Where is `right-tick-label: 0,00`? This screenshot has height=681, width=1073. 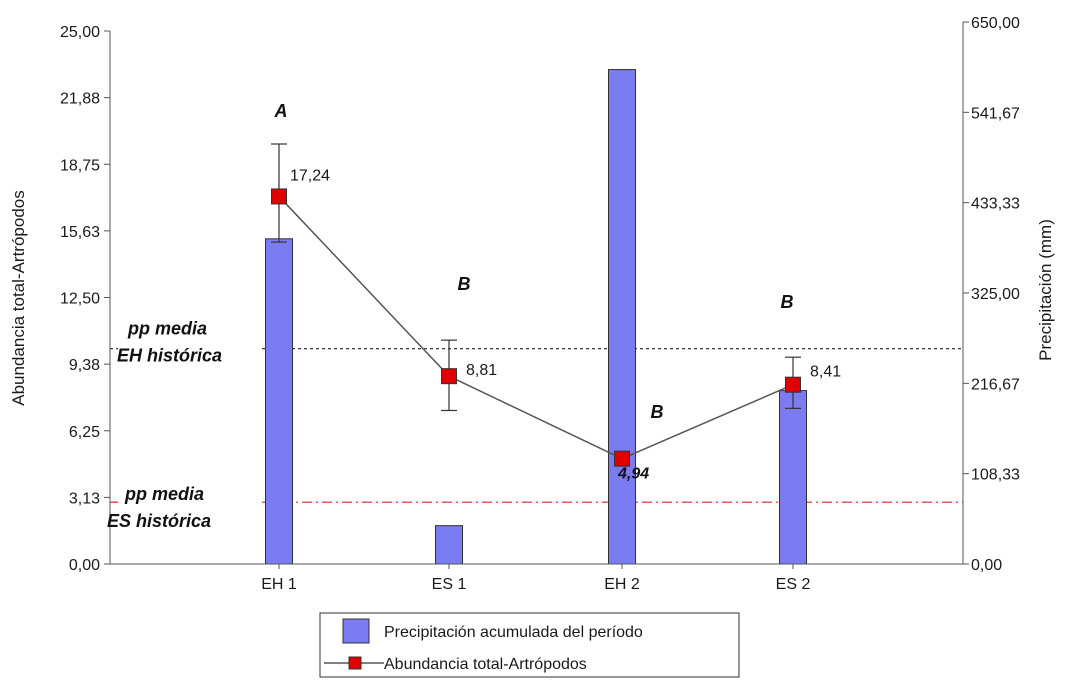
right-tick-label: 0,00 is located at coordinates (986, 565).